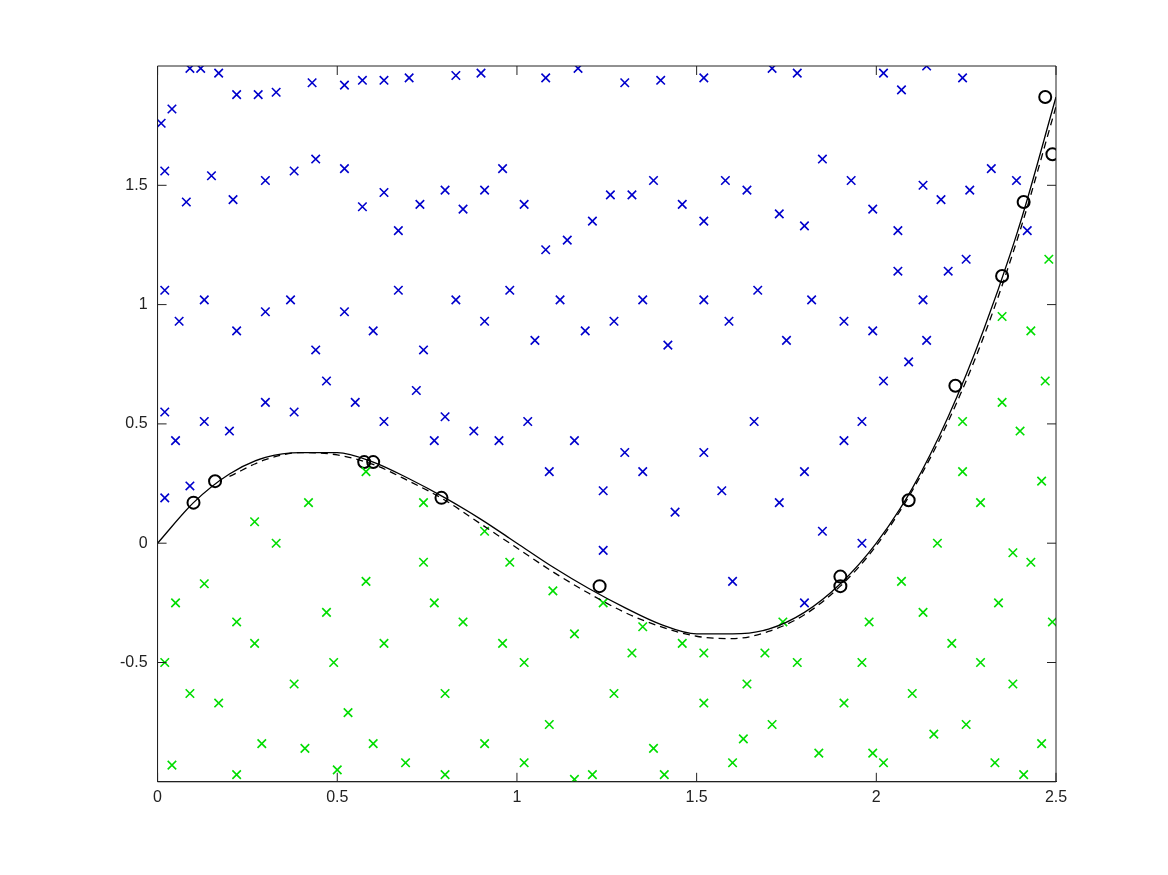 The height and width of the screenshot is (875, 1168). What do you see at coordinates (136, 184) in the screenshot?
I see `y-tick-label: 1.5` at bounding box center [136, 184].